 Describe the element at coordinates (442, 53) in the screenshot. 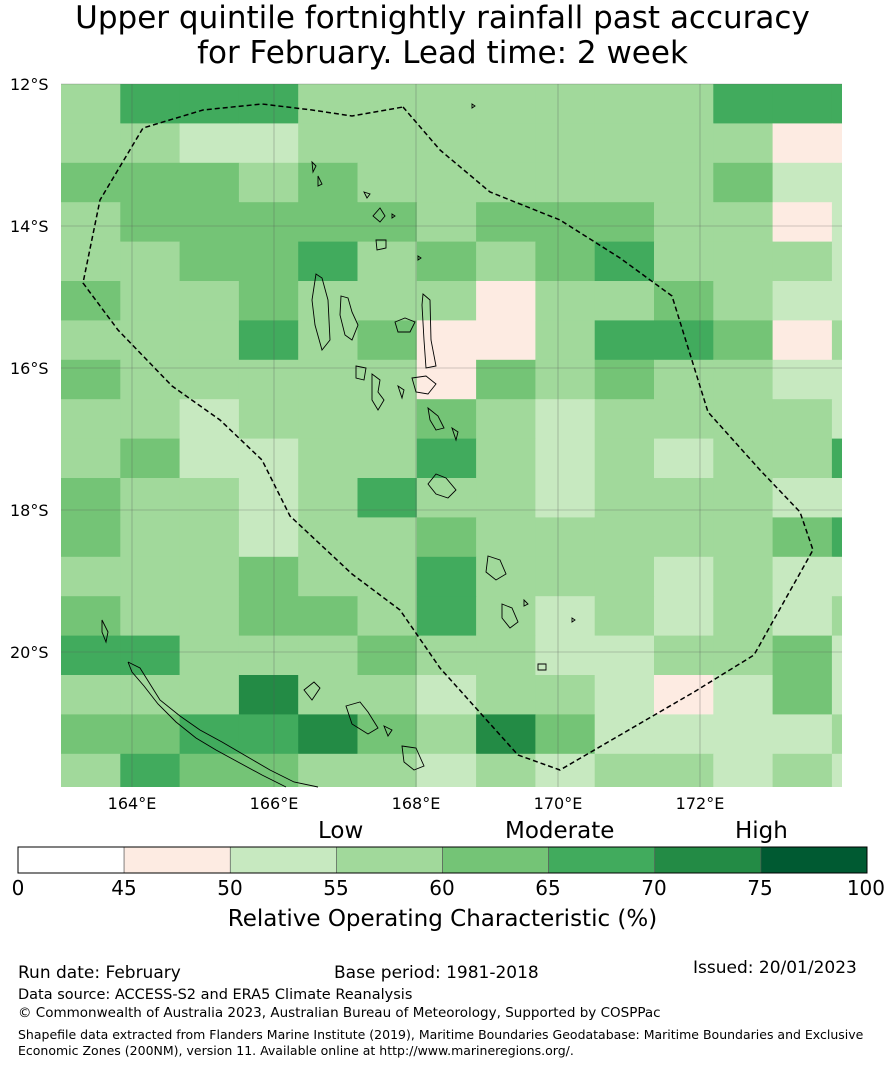

I see `map-title-line-2: for February. Lead time: 2 week` at that location.